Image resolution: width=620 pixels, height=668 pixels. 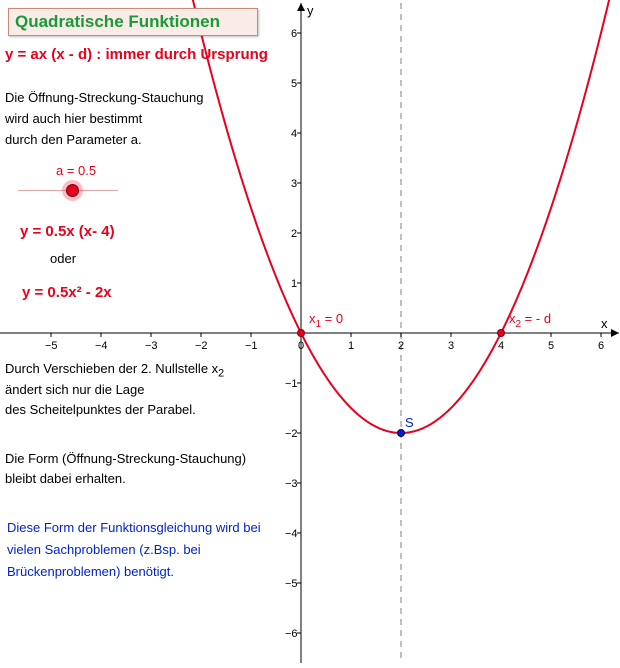 What do you see at coordinates (51, 346) in the screenshot?
I see `x-tick-label: −5` at bounding box center [51, 346].